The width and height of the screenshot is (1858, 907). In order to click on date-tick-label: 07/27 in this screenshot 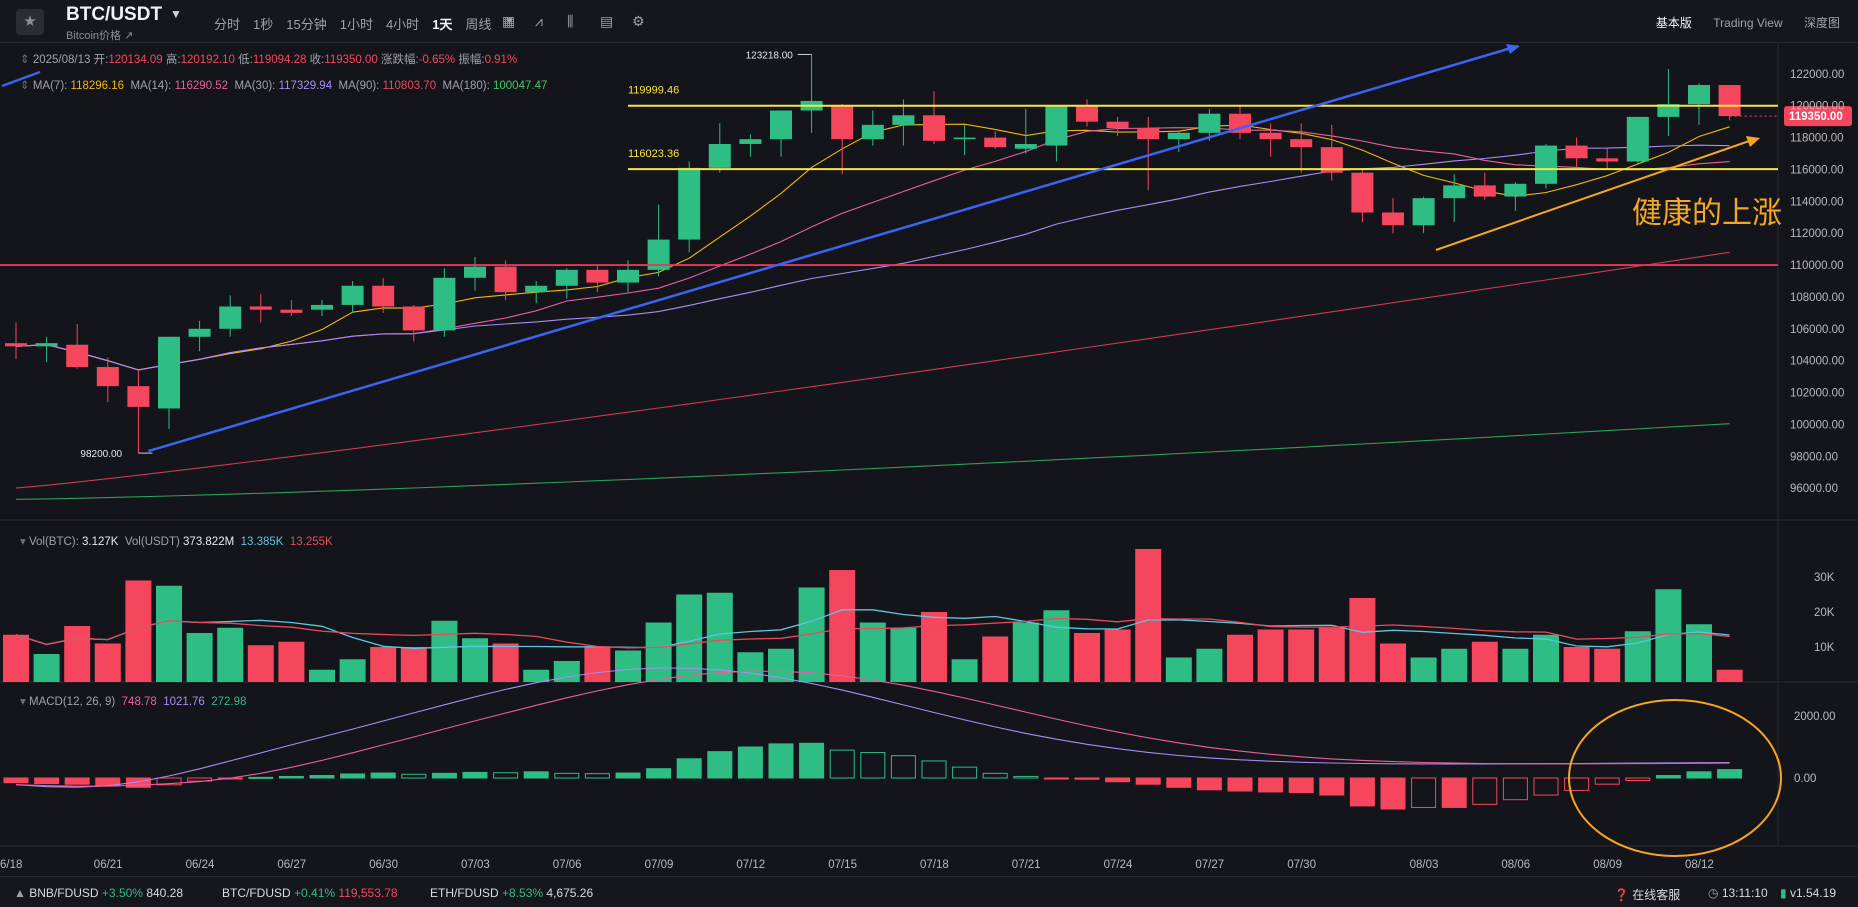, I will do `click(1209, 865)`.